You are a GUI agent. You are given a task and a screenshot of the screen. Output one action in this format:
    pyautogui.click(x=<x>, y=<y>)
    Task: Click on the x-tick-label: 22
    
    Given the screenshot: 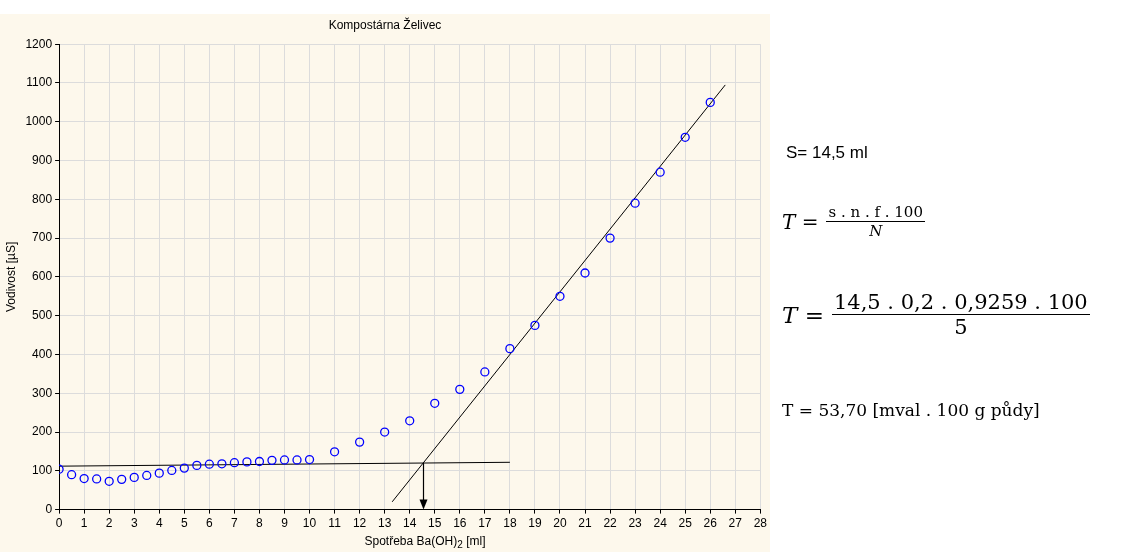 What is the action you would take?
    pyautogui.click(x=610, y=523)
    